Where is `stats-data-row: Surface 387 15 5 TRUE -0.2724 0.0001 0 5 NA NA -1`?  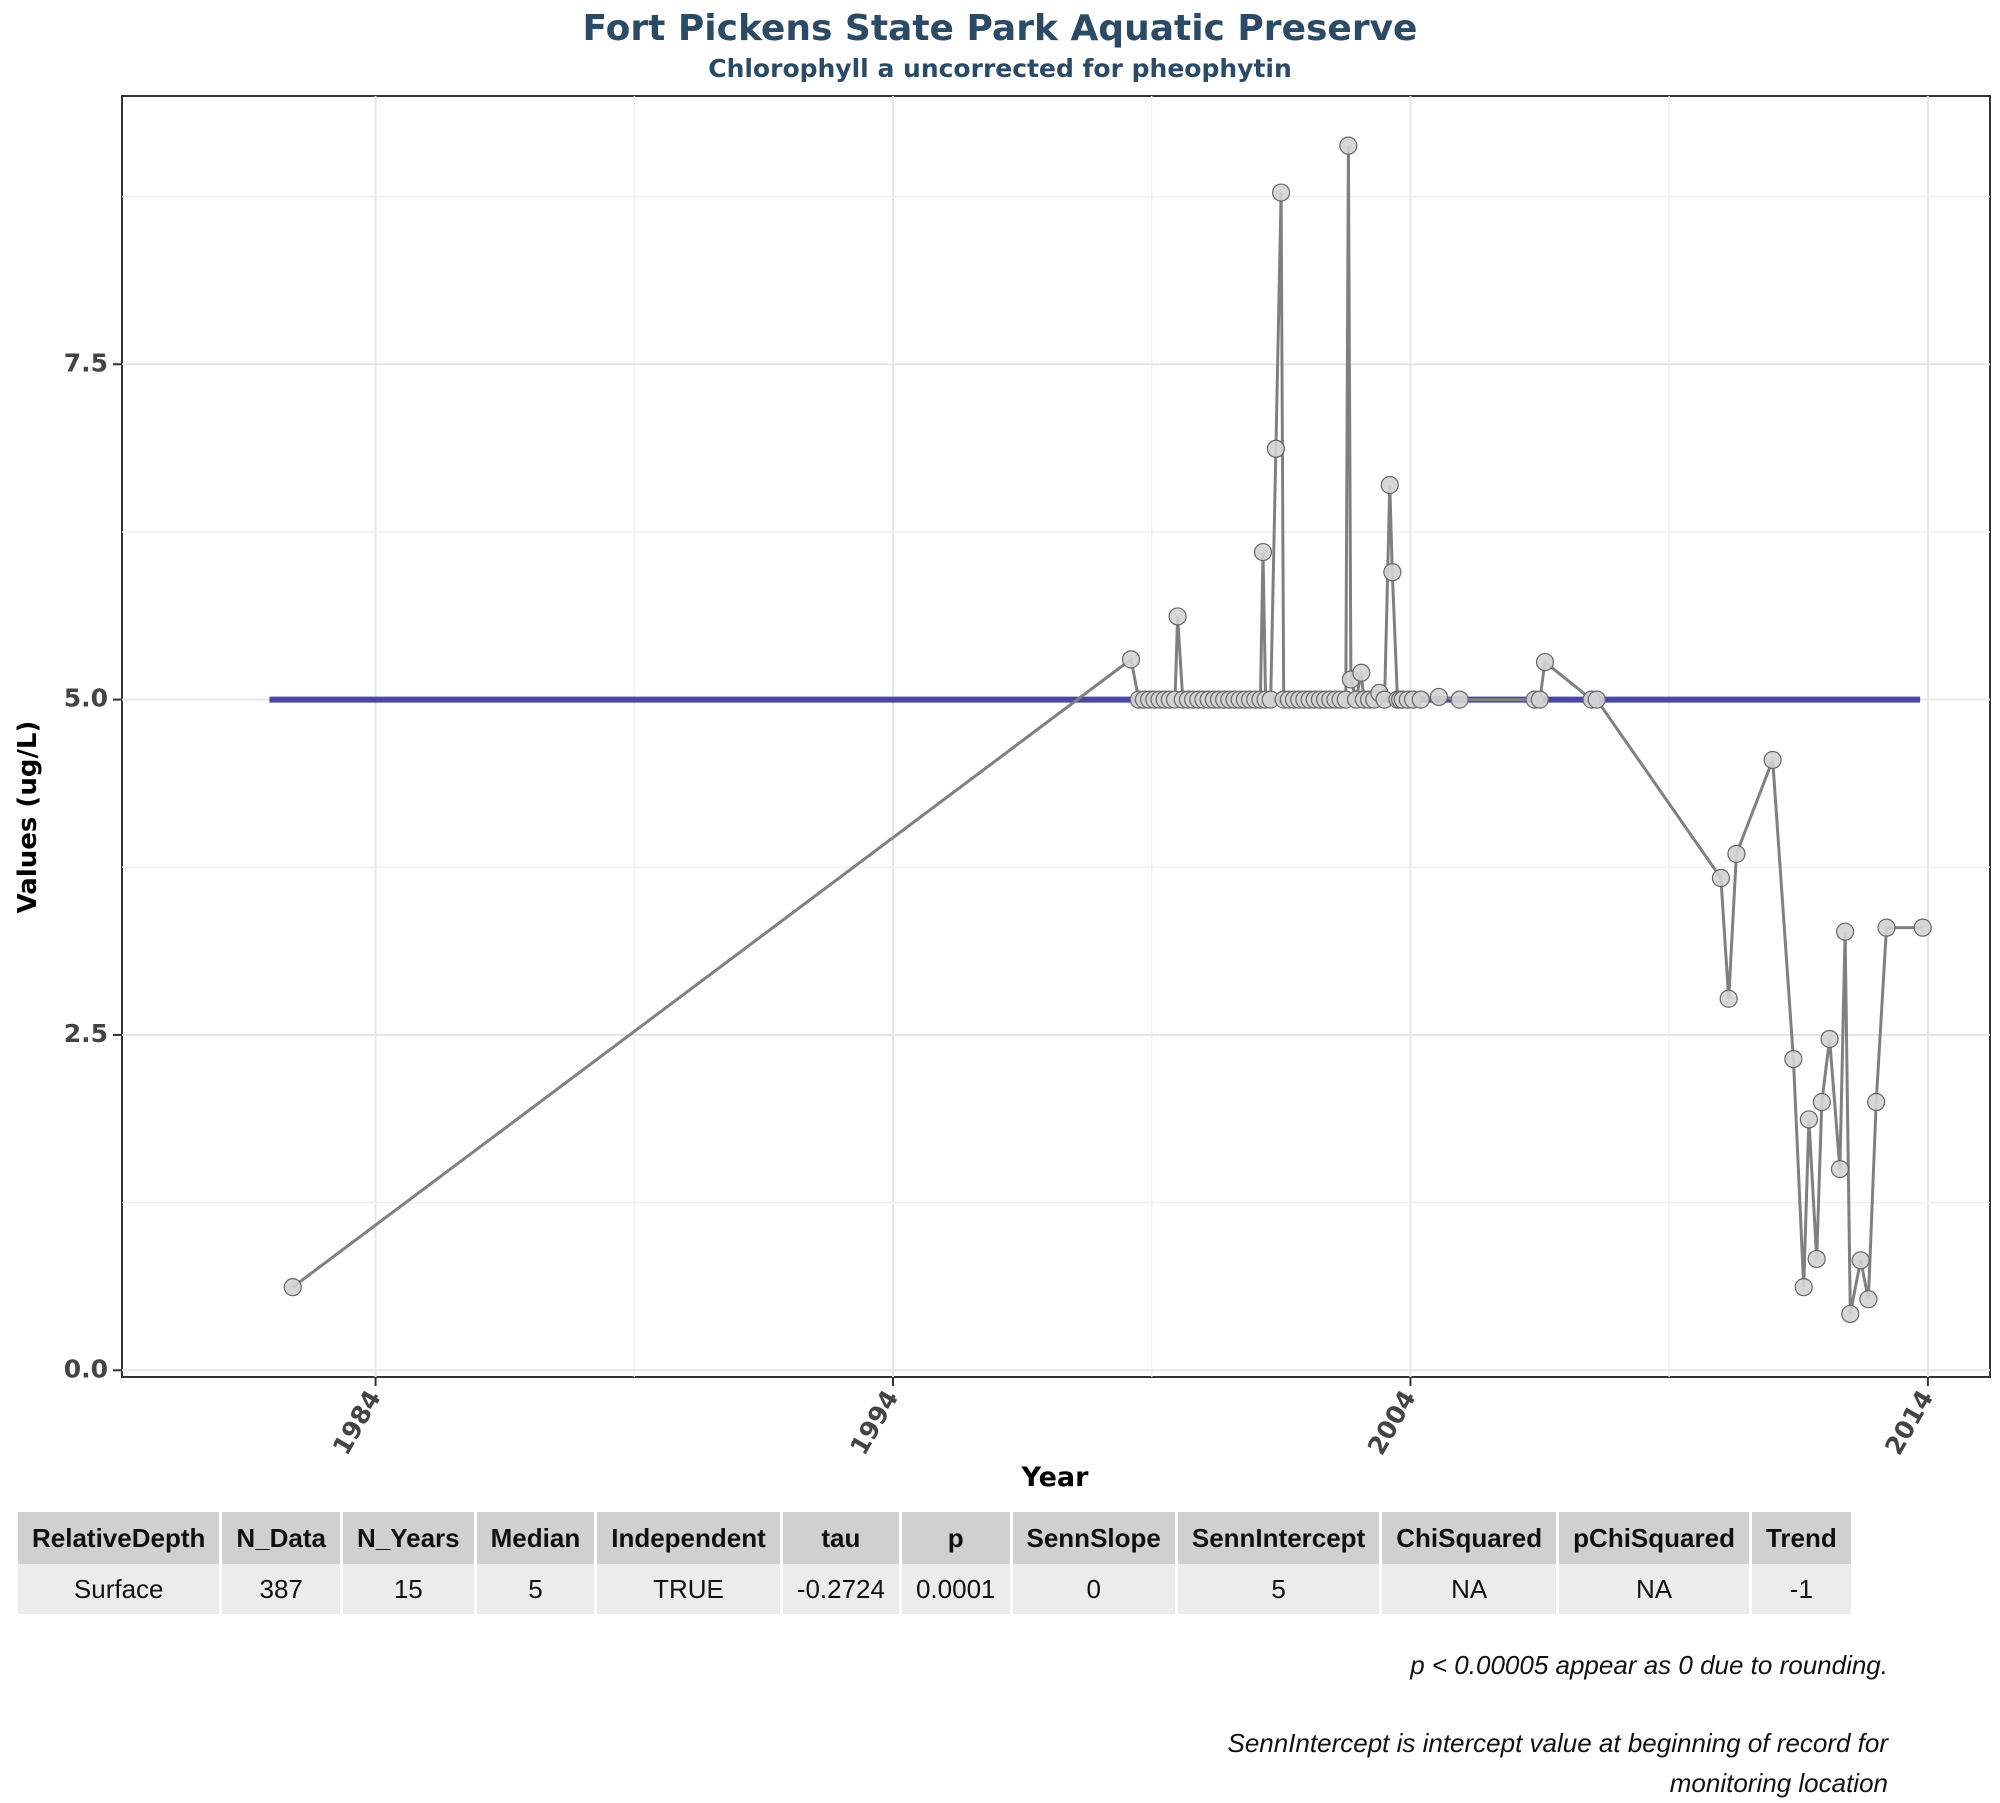
stats-data-row: Surface 387 15 5 TRUE -0.2724 0.0001 0 5 NA NA -1 is located at coordinates (934, 1589).